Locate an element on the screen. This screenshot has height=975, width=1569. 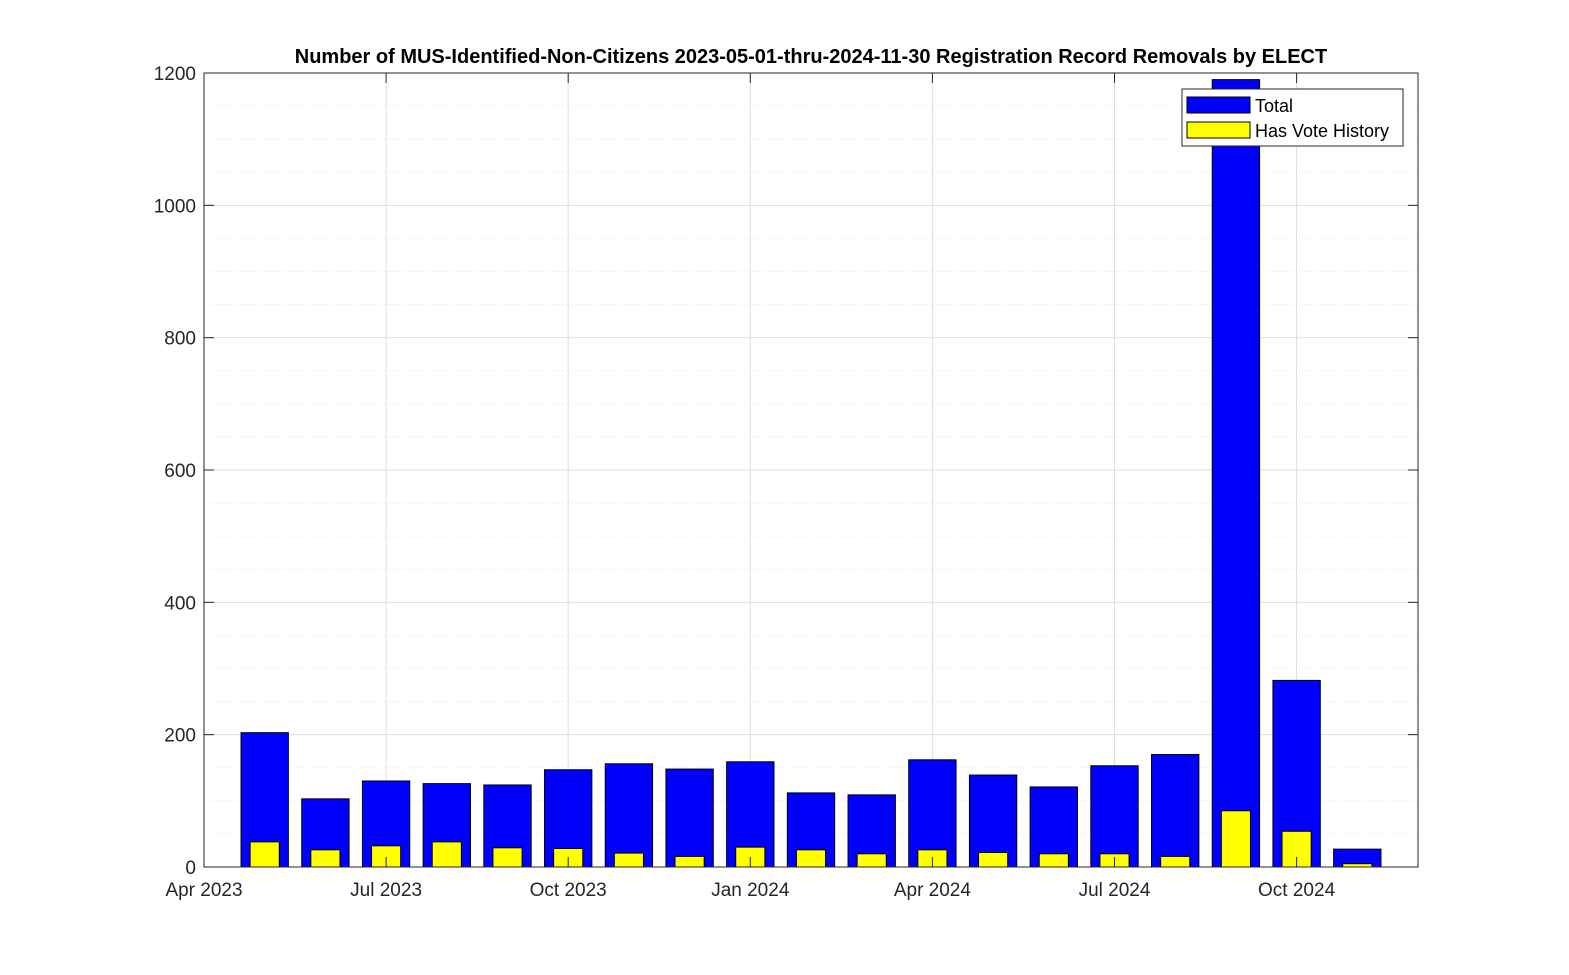
x-tick-label: Oct 2023 is located at coordinates (568, 890).